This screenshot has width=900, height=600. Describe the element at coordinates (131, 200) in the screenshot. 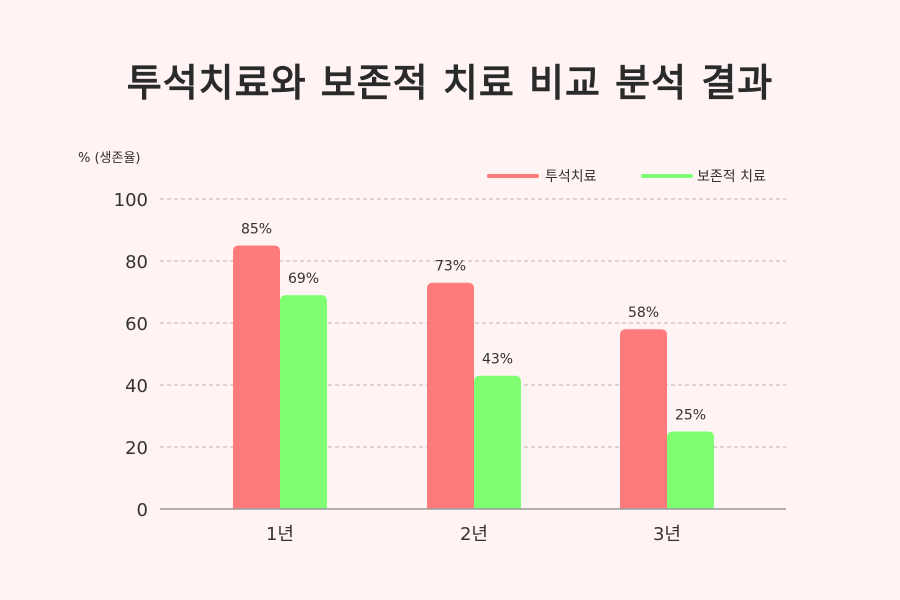

I see `y-tick-label: 100` at that location.